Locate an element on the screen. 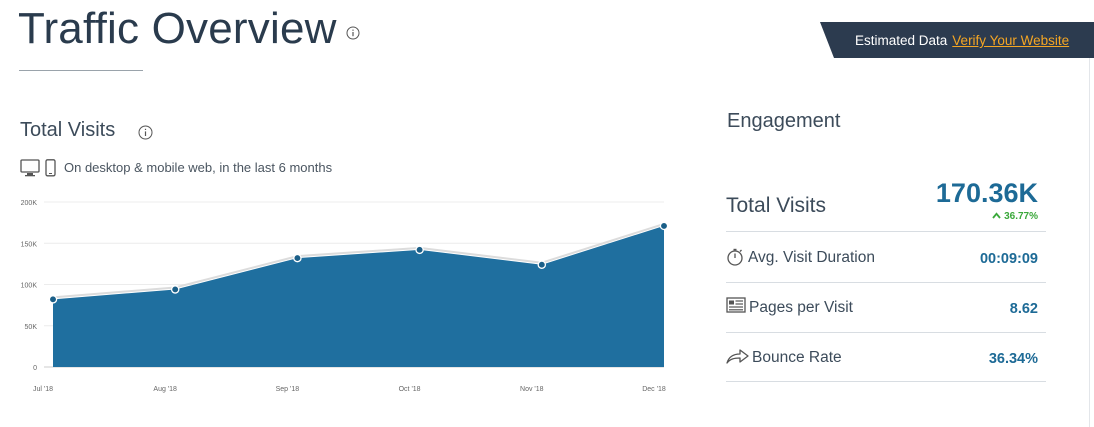  y-tick-label: 100K is located at coordinates (29, 286).